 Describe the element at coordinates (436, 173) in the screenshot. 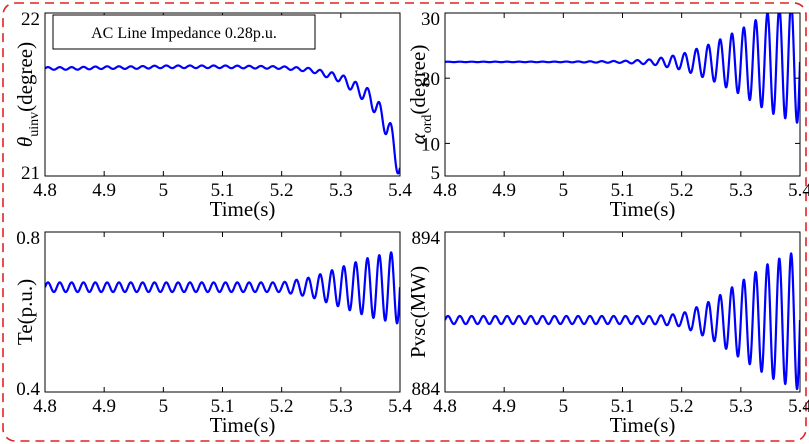

I see `y-tick-label: 5` at that location.